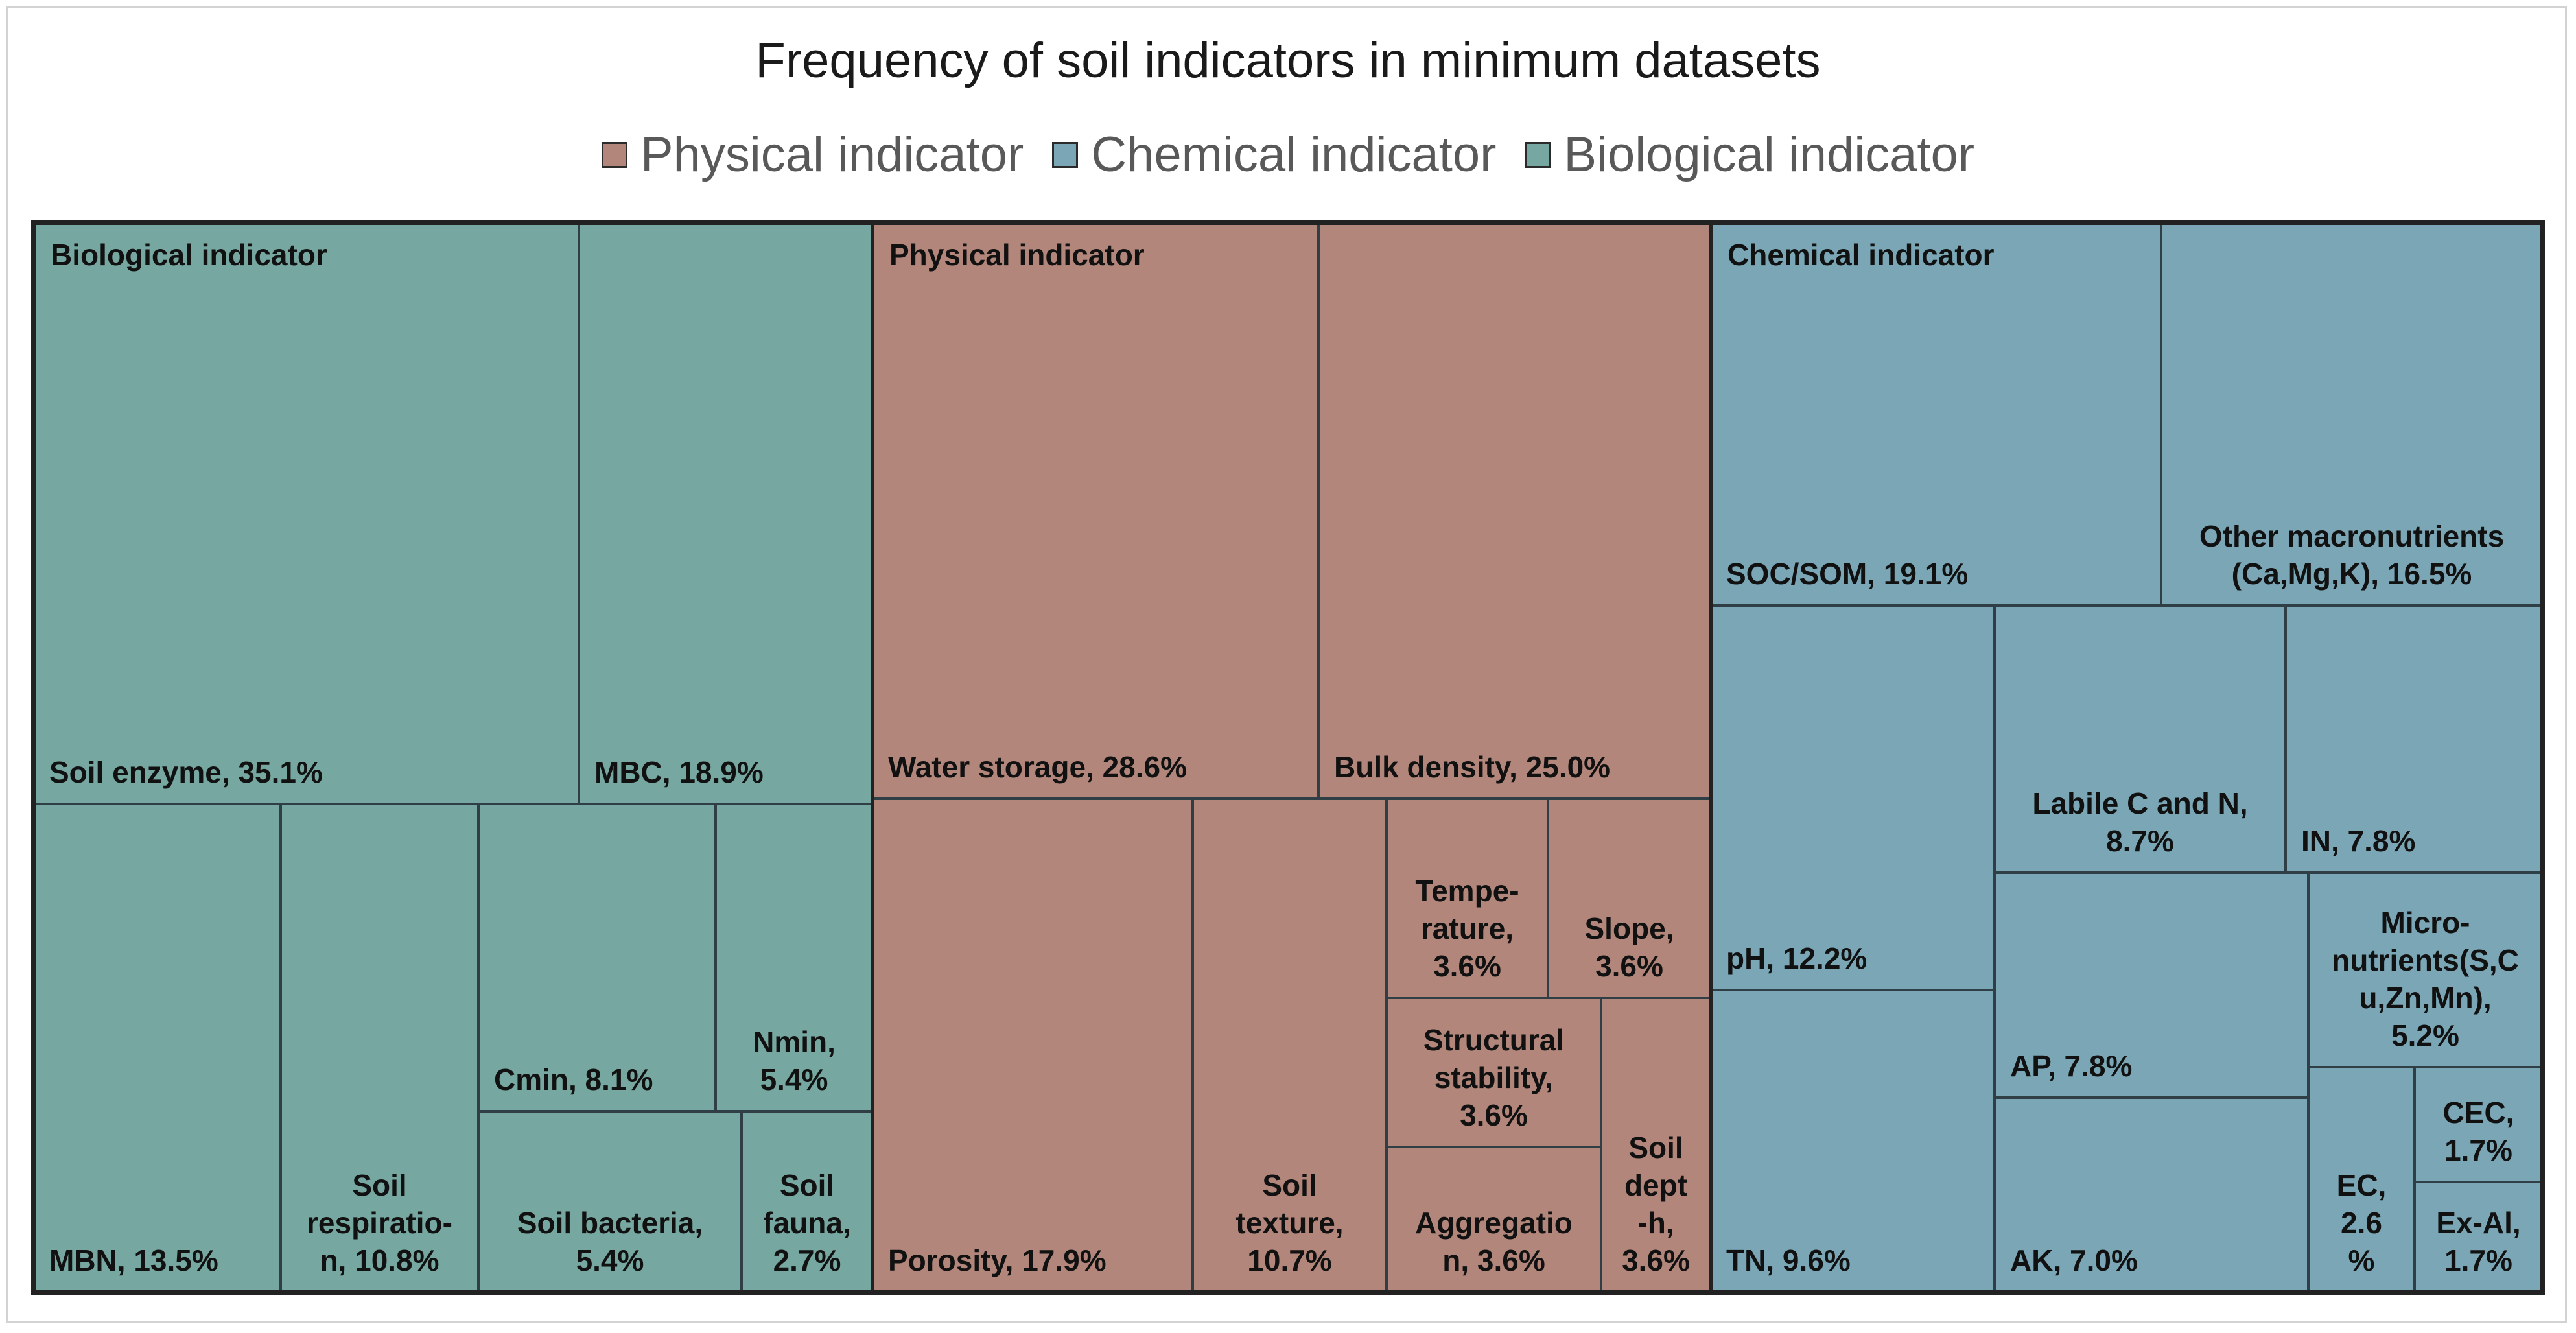 Image resolution: width=2576 pixels, height=1333 pixels. I want to click on treemap-tile-label: Tempe- rature, 3.6%, so click(1467, 928).